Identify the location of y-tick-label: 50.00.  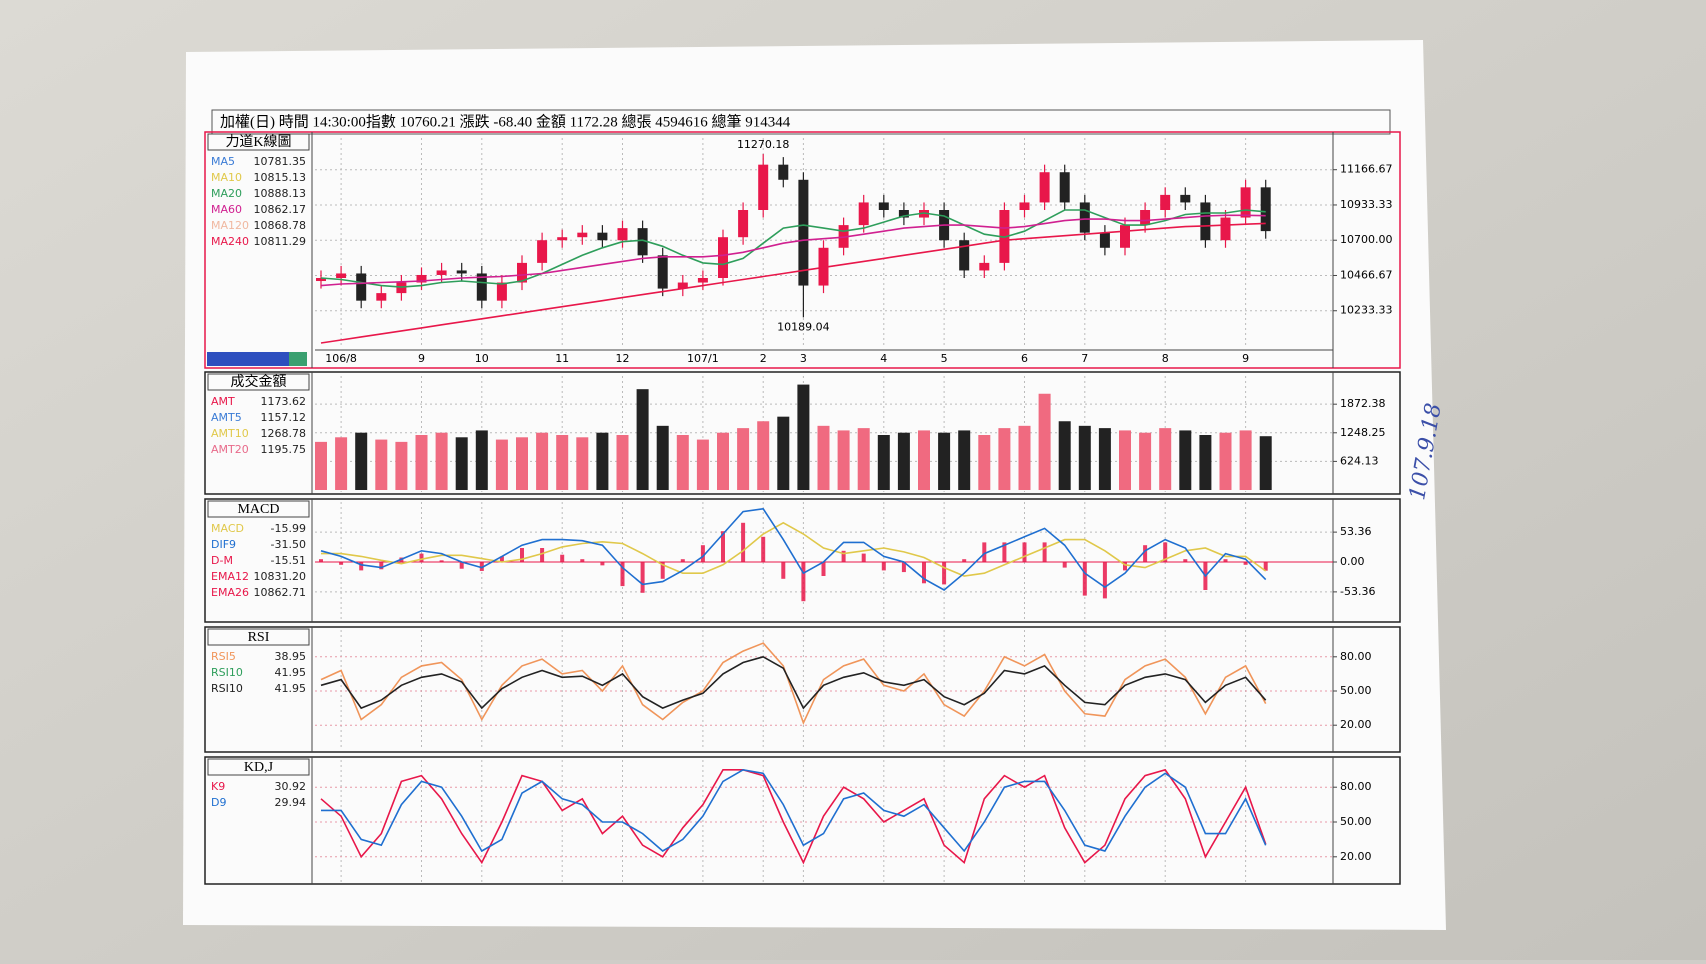
(1356, 690).